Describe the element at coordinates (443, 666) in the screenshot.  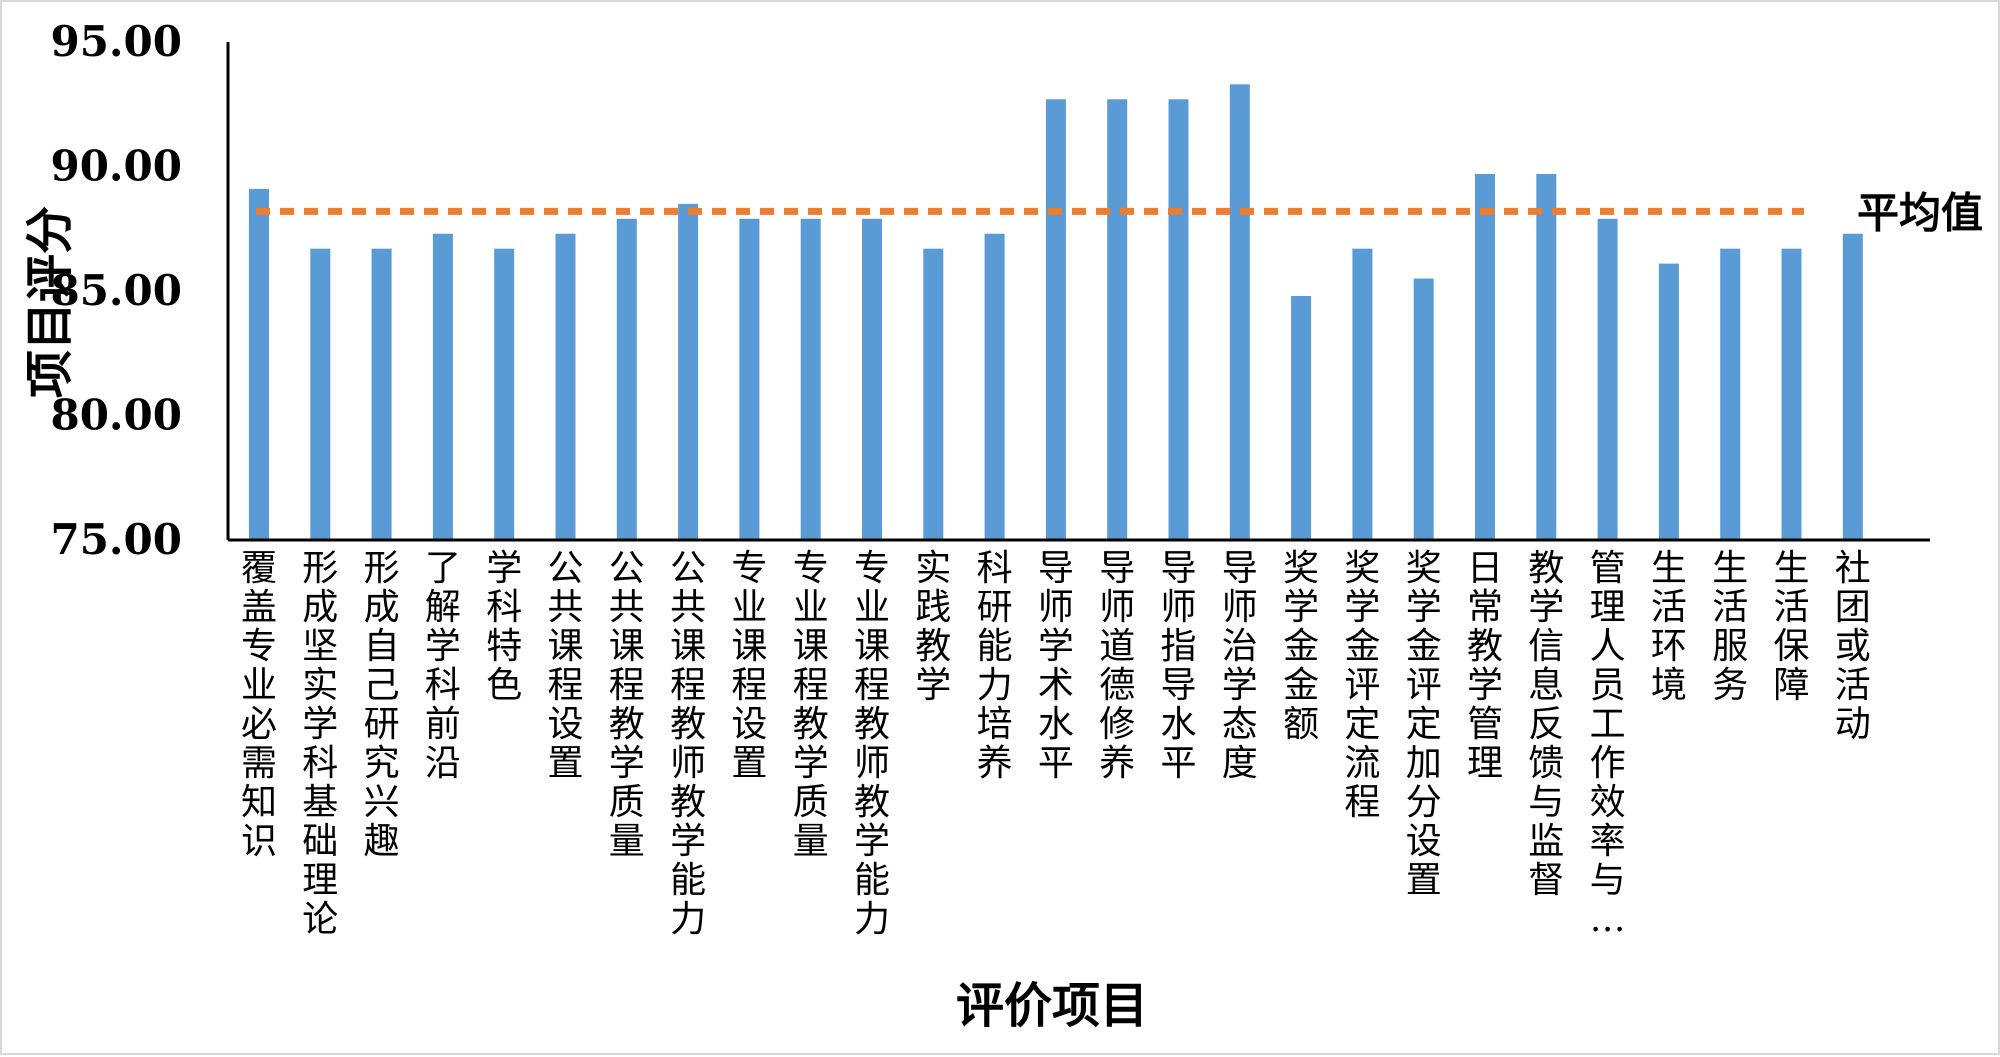
I see `x-tick-label: 了解学科前沿` at that location.